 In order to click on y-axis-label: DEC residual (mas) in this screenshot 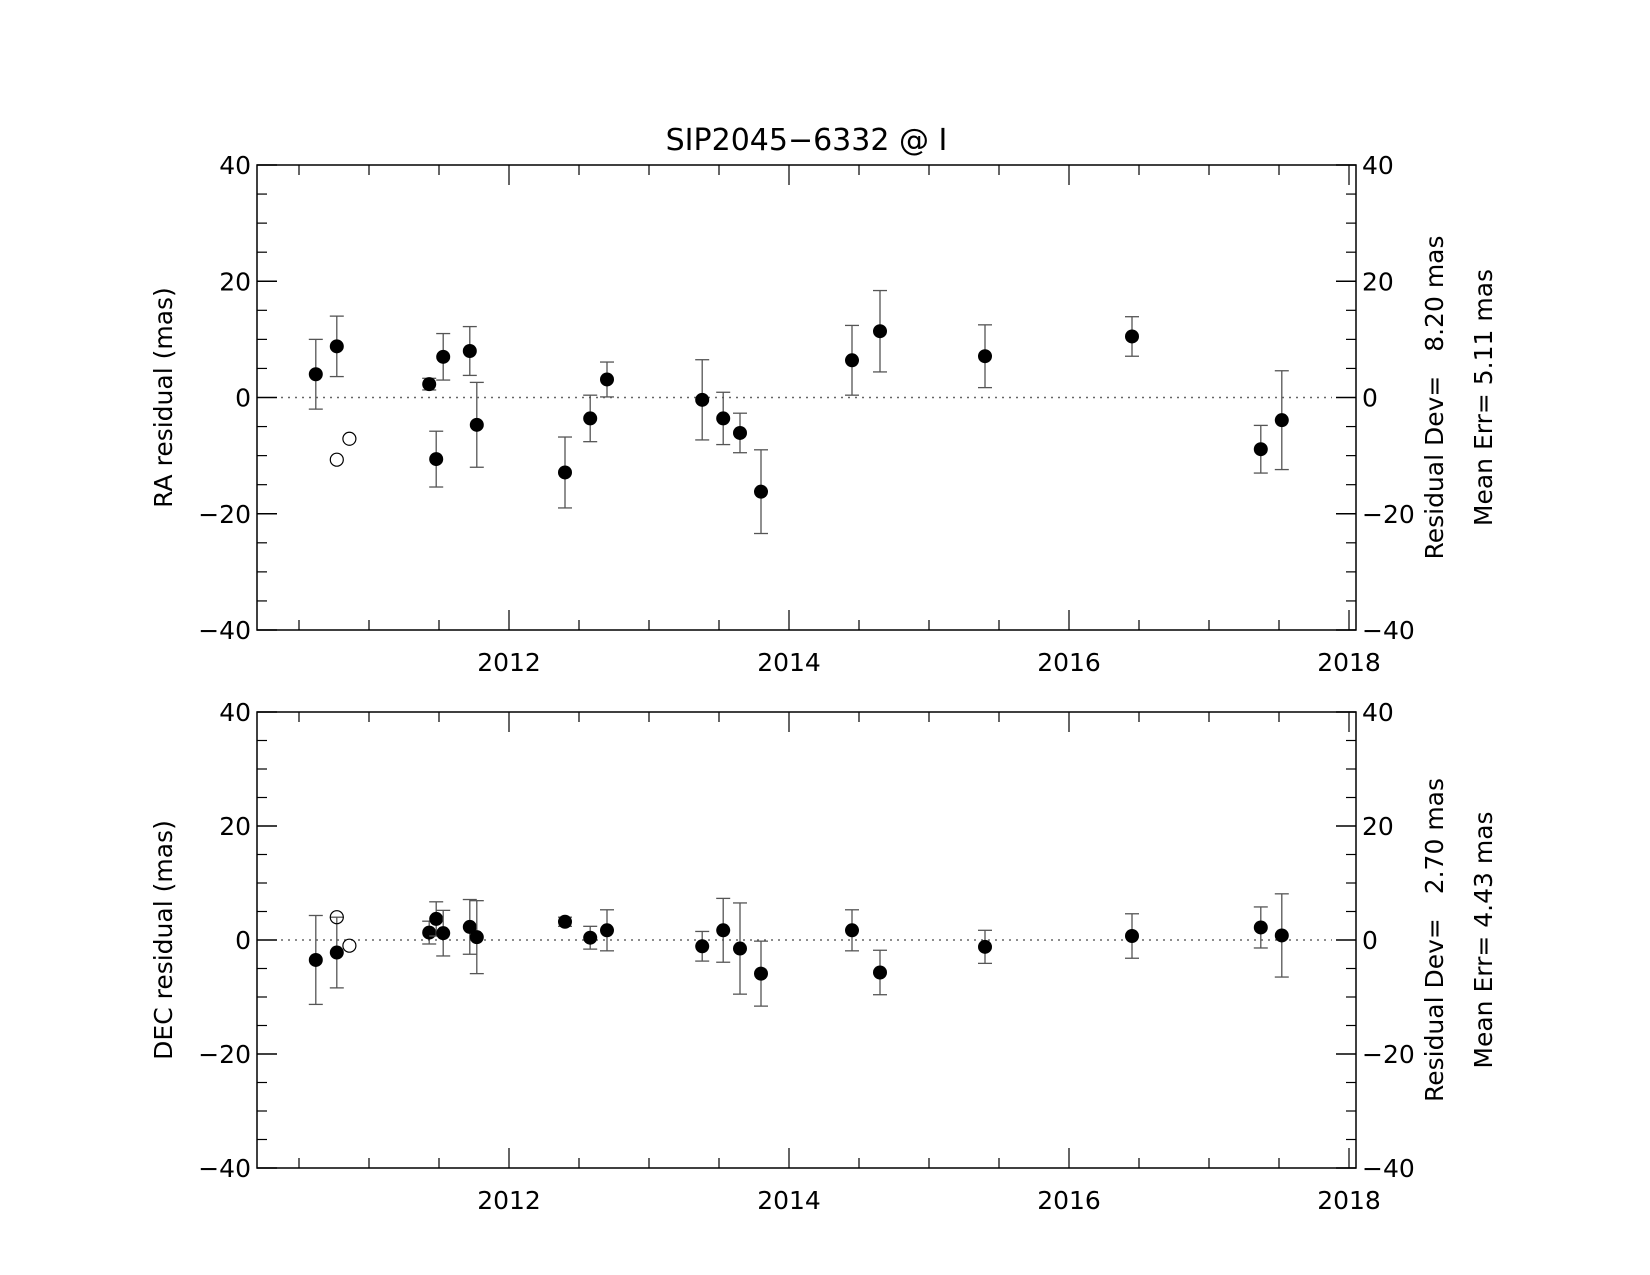, I will do `click(163, 940)`.